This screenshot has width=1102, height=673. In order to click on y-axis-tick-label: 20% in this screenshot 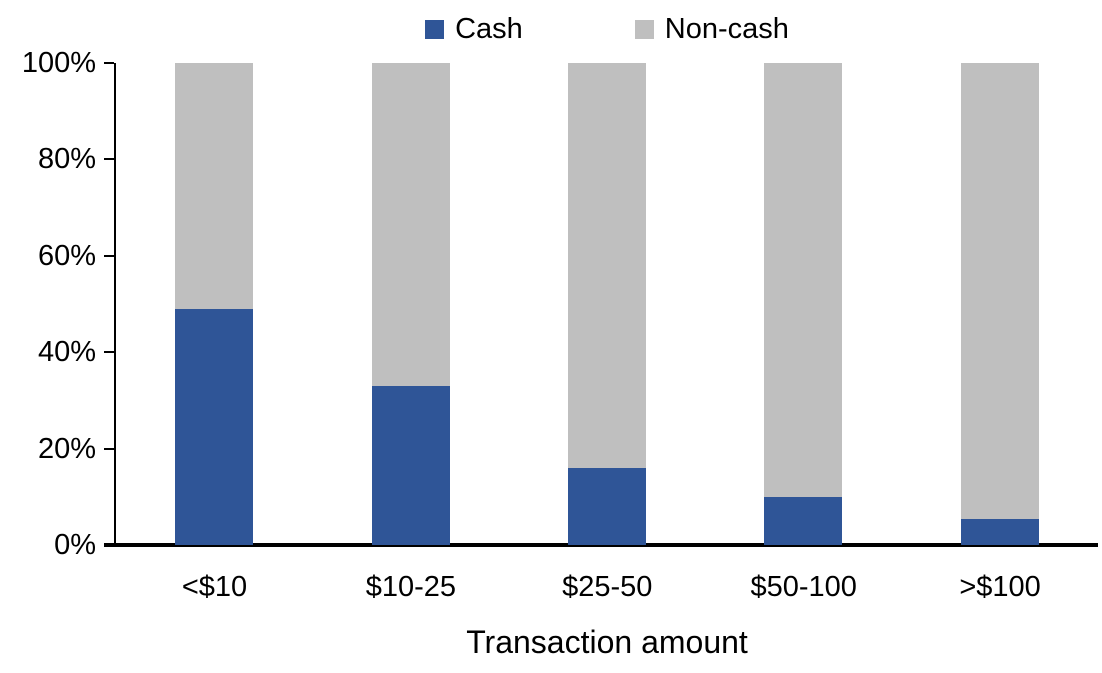, I will do `click(66, 448)`.